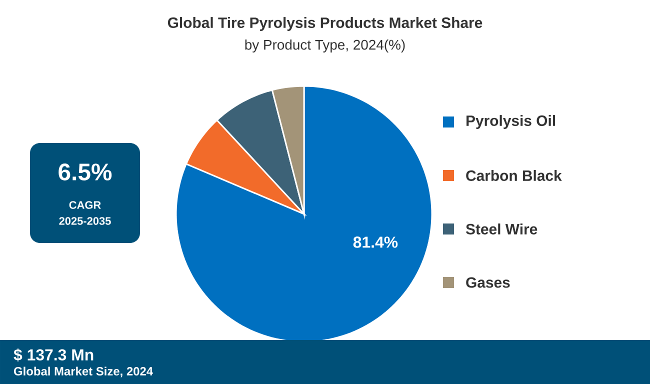 Image resolution: width=650 pixels, height=384 pixels. What do you see at coordinates (375, 242) in the screenshot?
I see `data-label: 81.4%` at bounding box center [375, 242].